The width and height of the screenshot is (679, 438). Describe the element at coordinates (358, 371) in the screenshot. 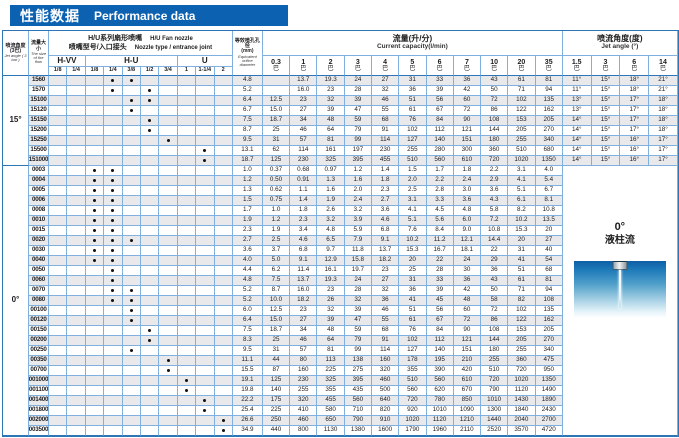

I see `capacity-cell: 275` at that location.